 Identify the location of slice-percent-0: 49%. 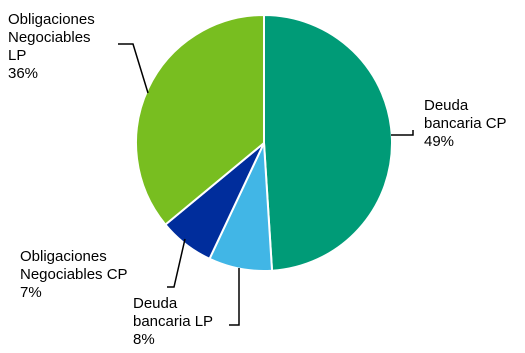
(439, 141).